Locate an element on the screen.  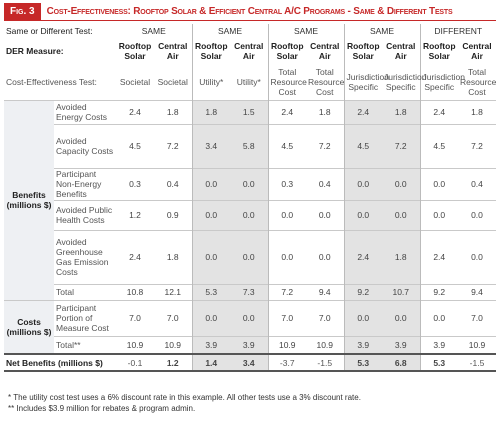
net-value: 6.8 is located at coordinates (401, 362).